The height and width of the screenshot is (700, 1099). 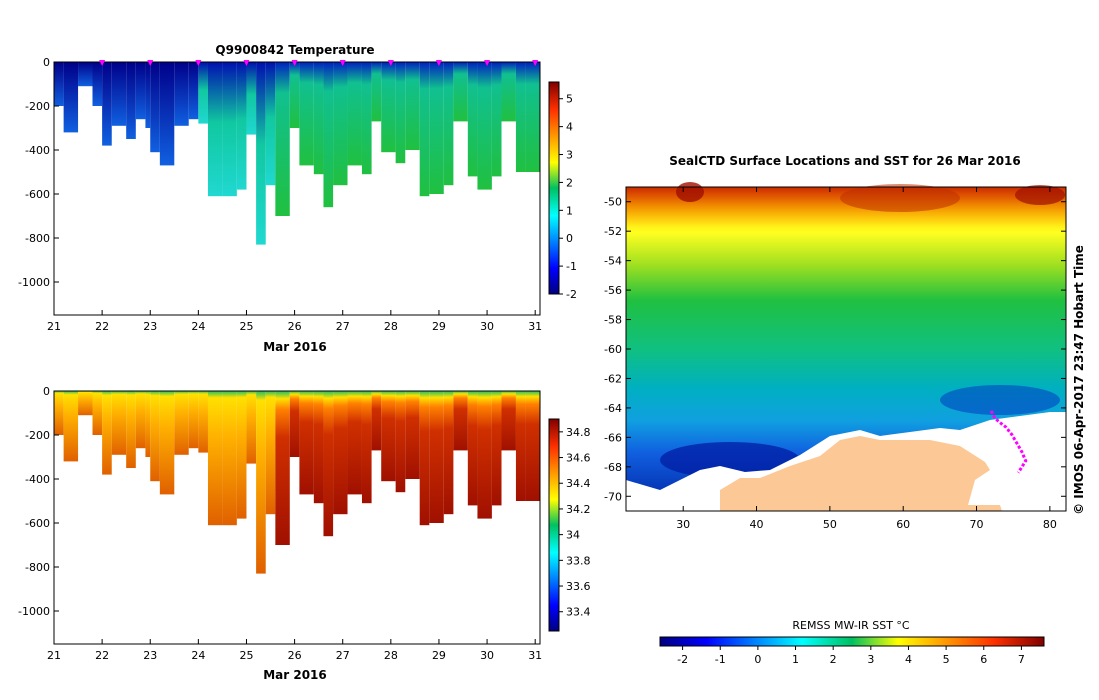 What do you see at coordinates (554, 525) in the screenshot?
I see `salinity-colorbar` at bounding box center [554, 525].